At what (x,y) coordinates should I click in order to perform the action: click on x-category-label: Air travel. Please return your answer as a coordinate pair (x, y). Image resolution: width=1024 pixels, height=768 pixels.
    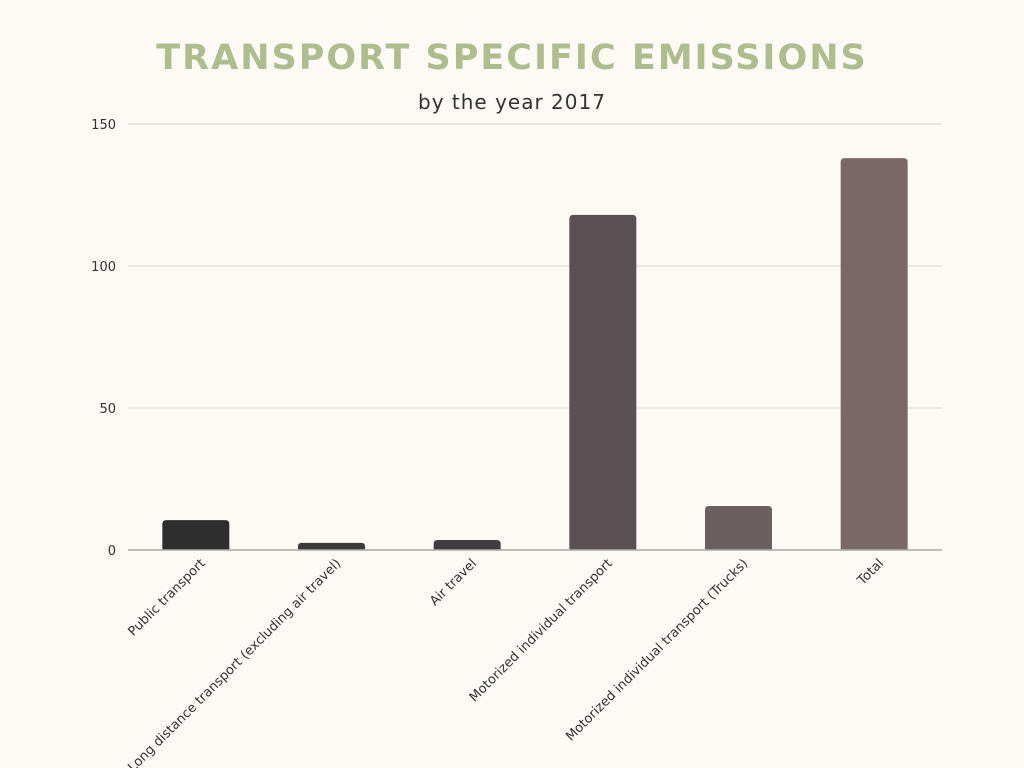
    Looking at the image, I should click on (453, 582).